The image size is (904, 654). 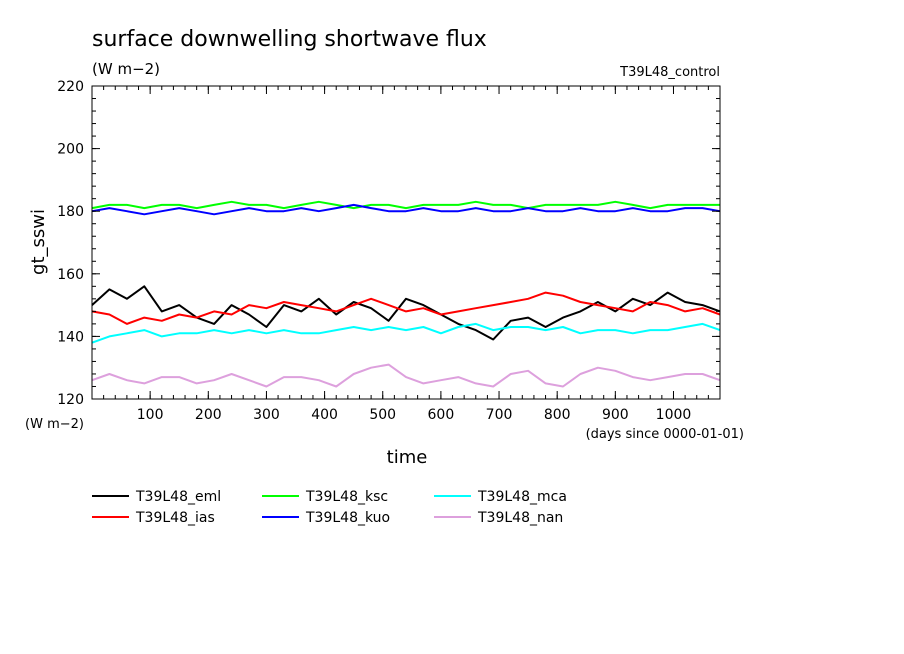 What do you see at coordinates (54, 424) in the screenshot?
I see `y-unit-label: (W m−2)` at bounding box center [54, 424].